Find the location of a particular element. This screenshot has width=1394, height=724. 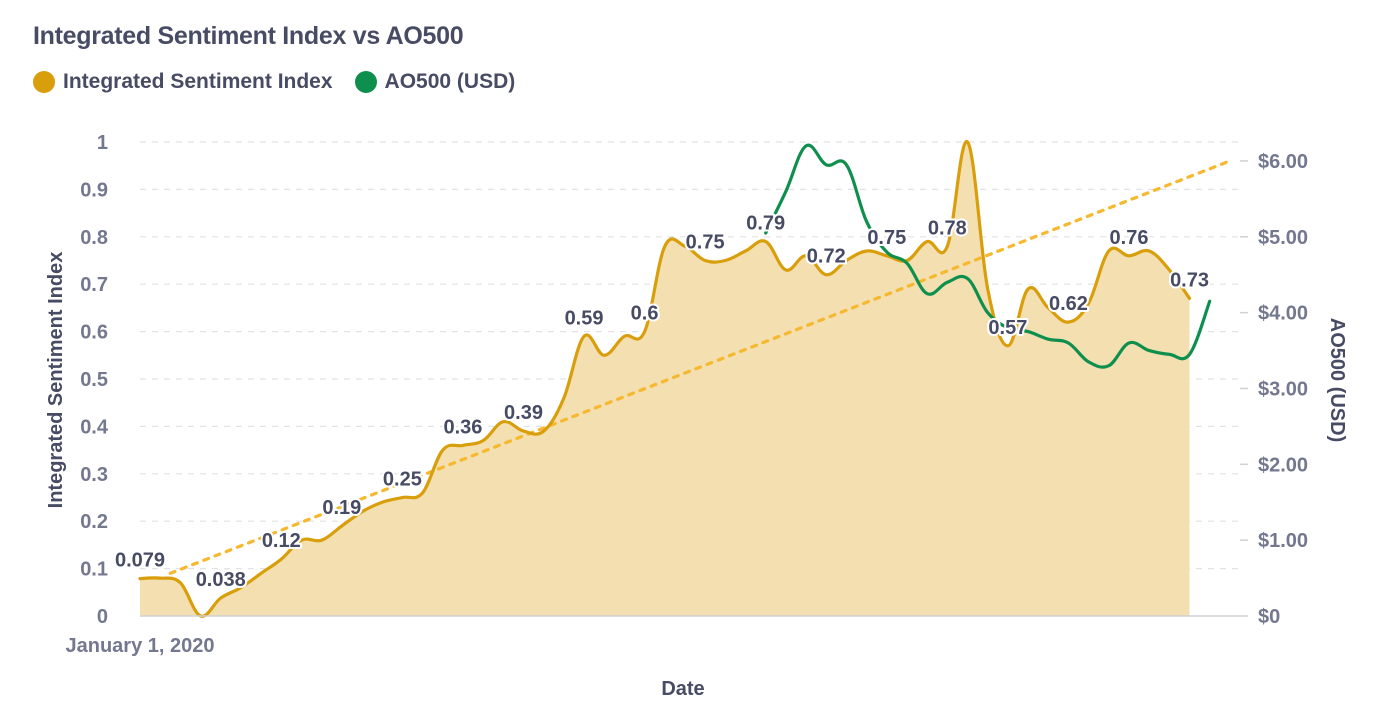

y-right-axis-title: AO500 (USD) is located at coordinates (1337, 380).